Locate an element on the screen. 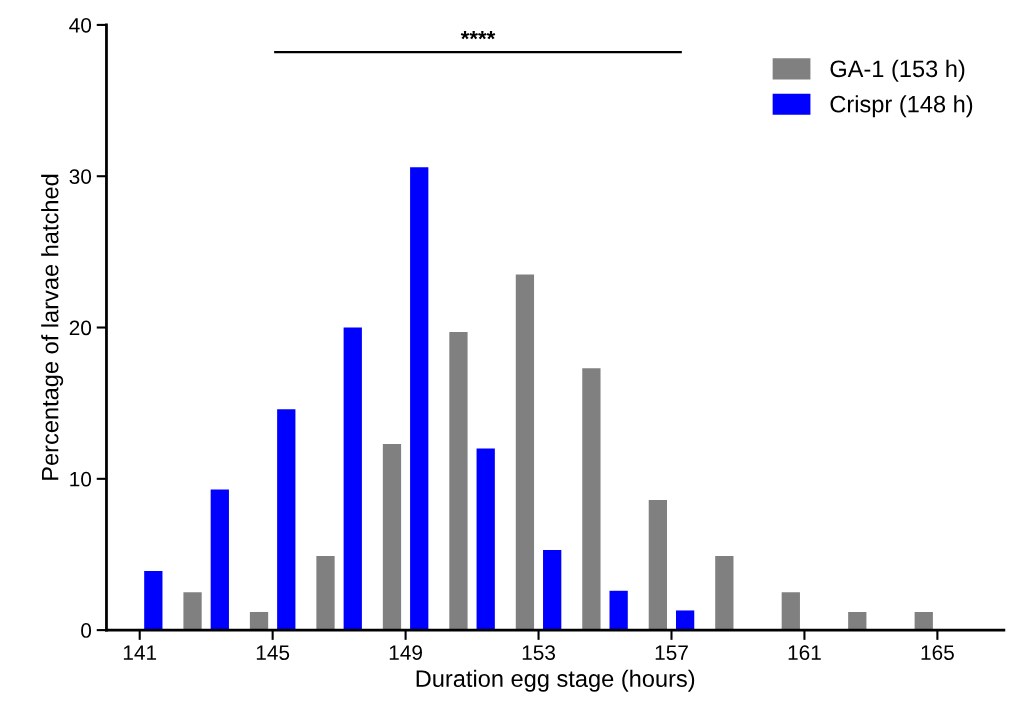  x-tick-label: 153 is located at coordinates (539, 653).